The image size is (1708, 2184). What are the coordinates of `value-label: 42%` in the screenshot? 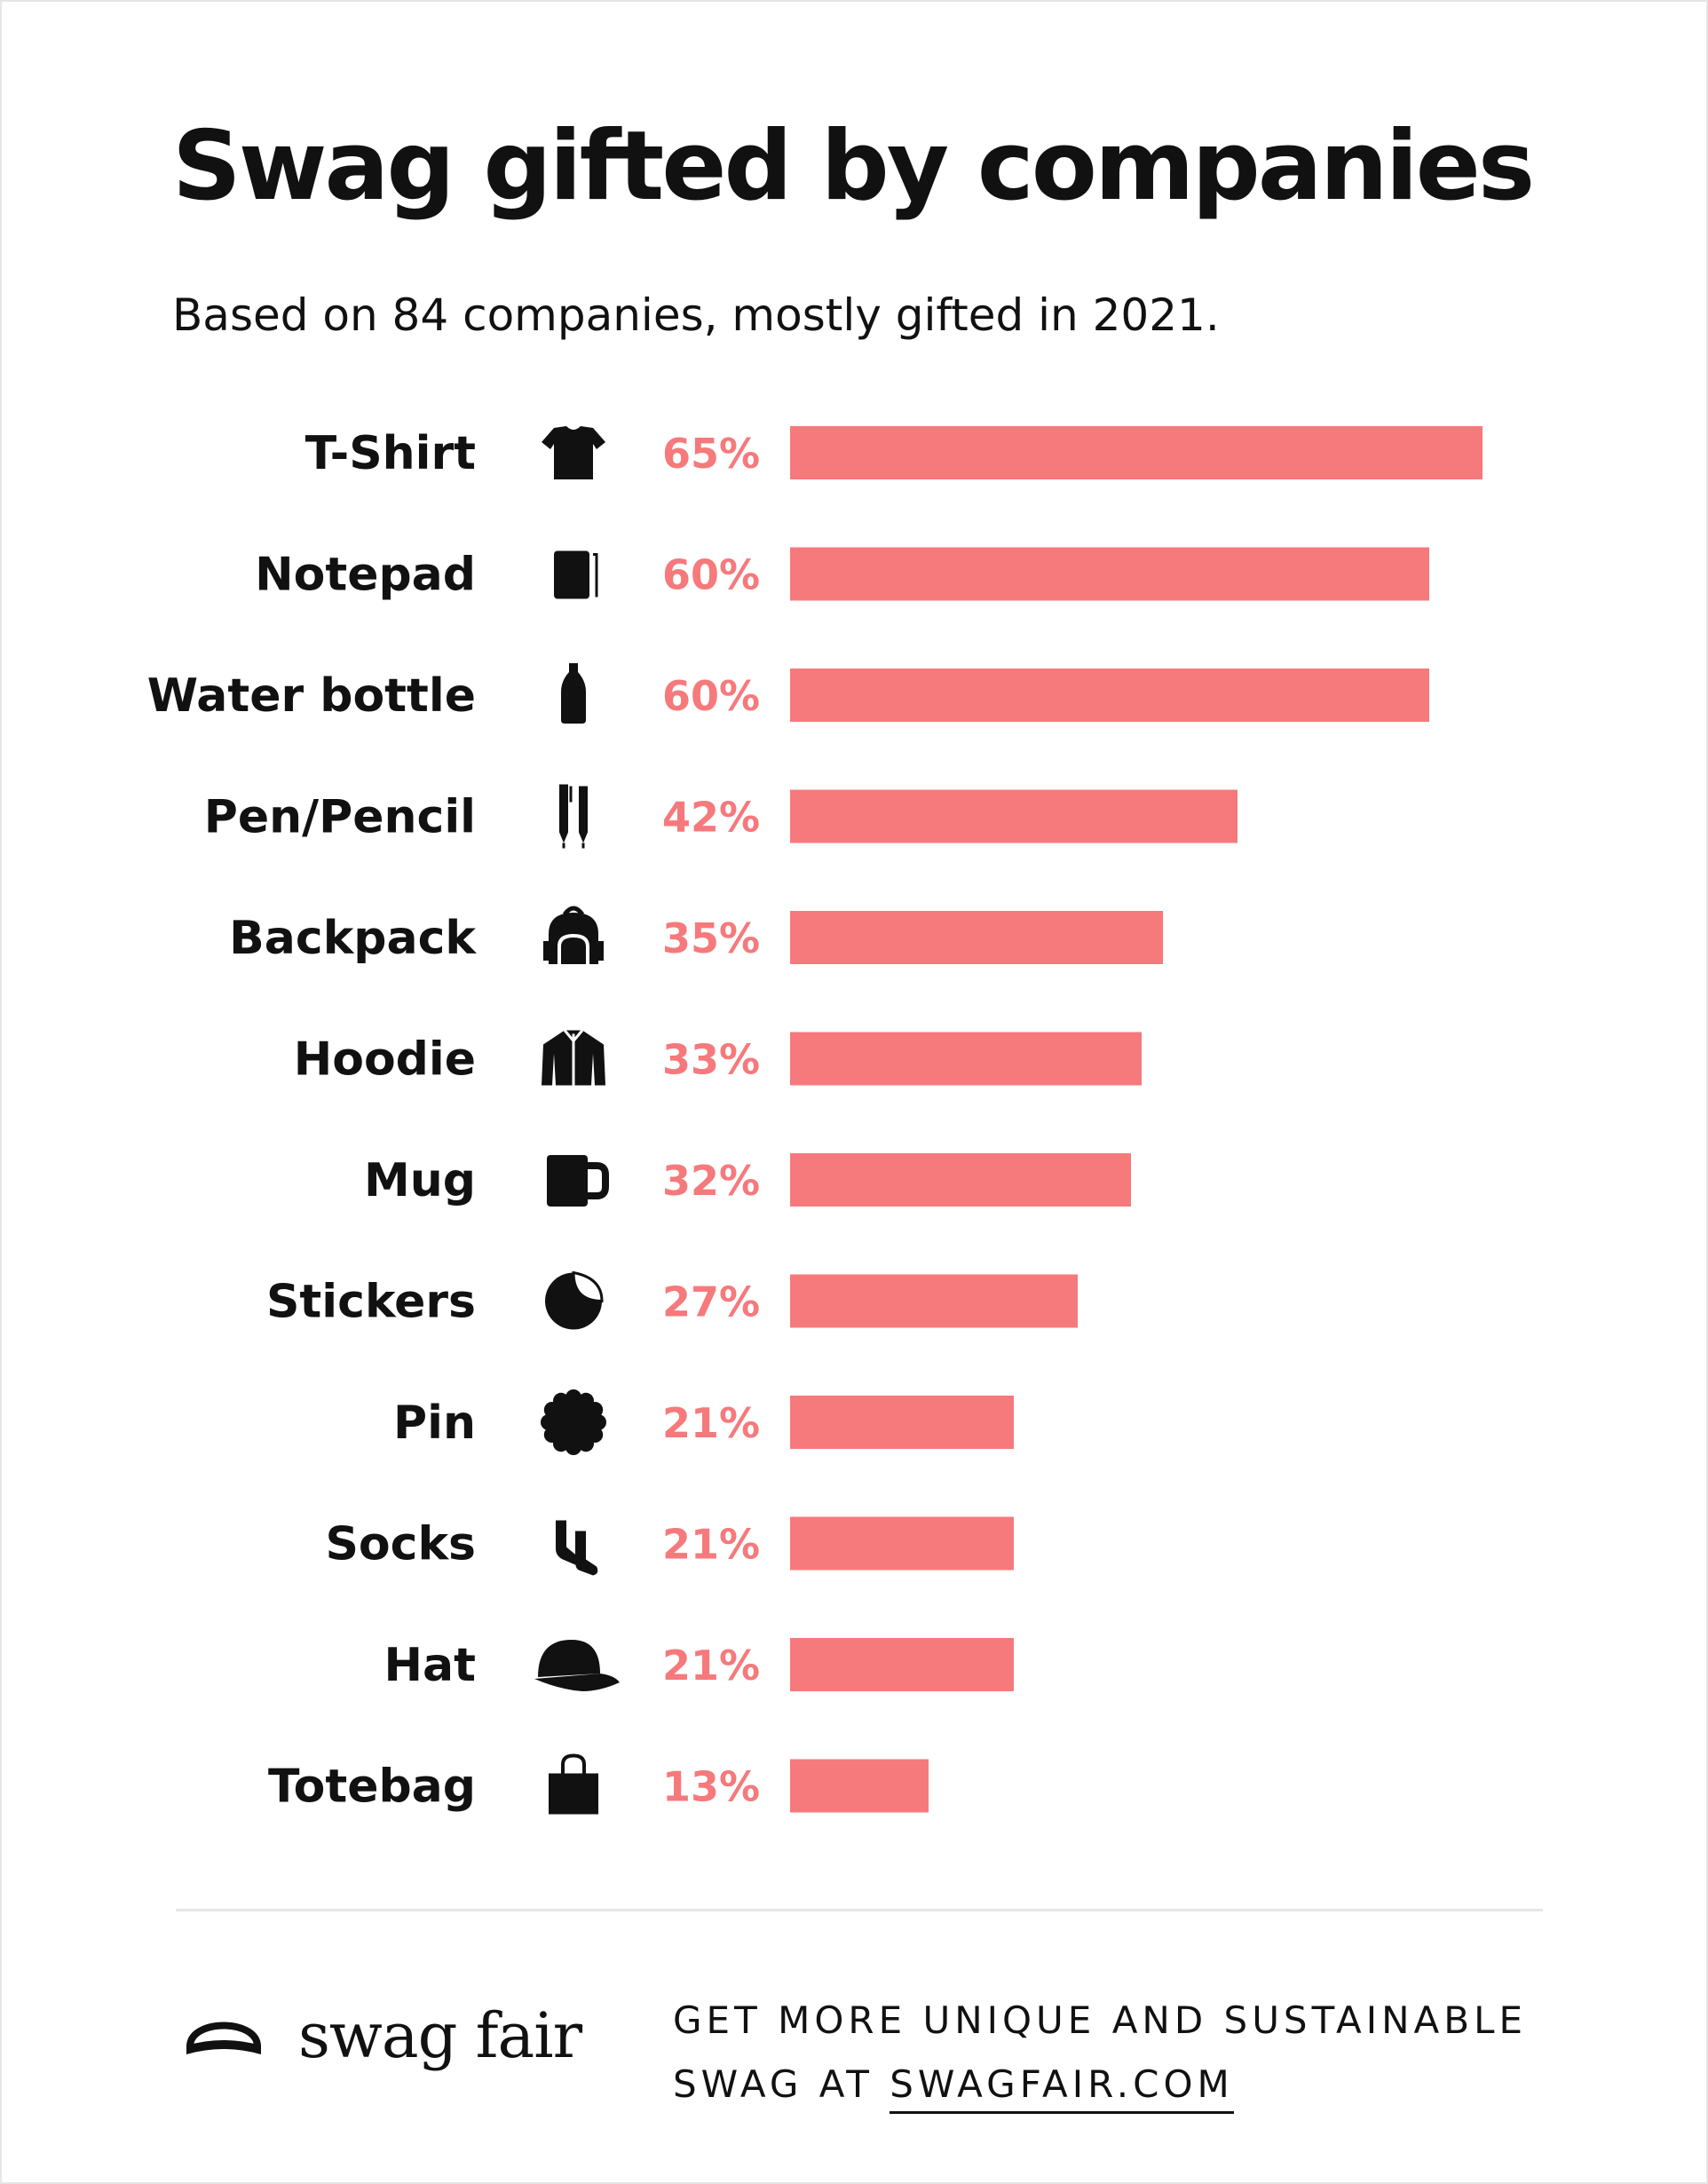 It's located at (711, 818).